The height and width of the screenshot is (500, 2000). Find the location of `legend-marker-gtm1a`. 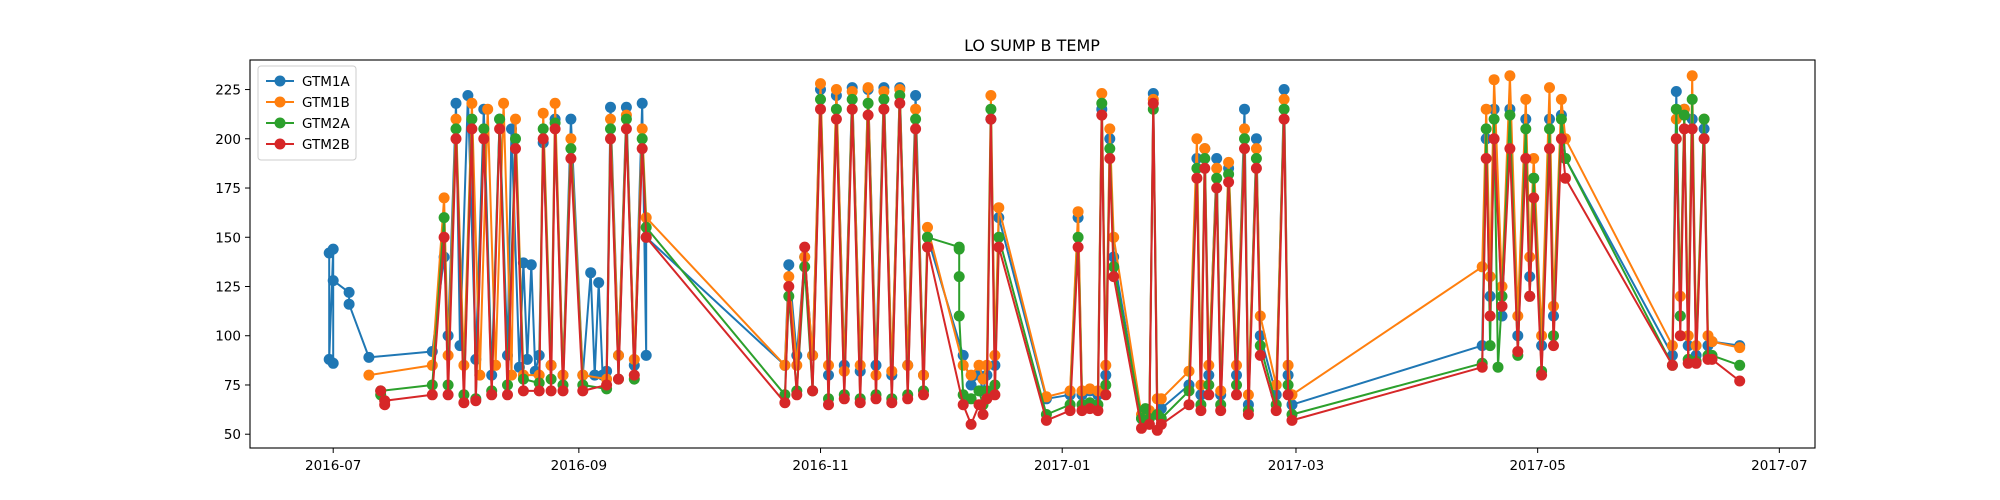

legend-marker-gtm1a is located at coordinates (280, 81).